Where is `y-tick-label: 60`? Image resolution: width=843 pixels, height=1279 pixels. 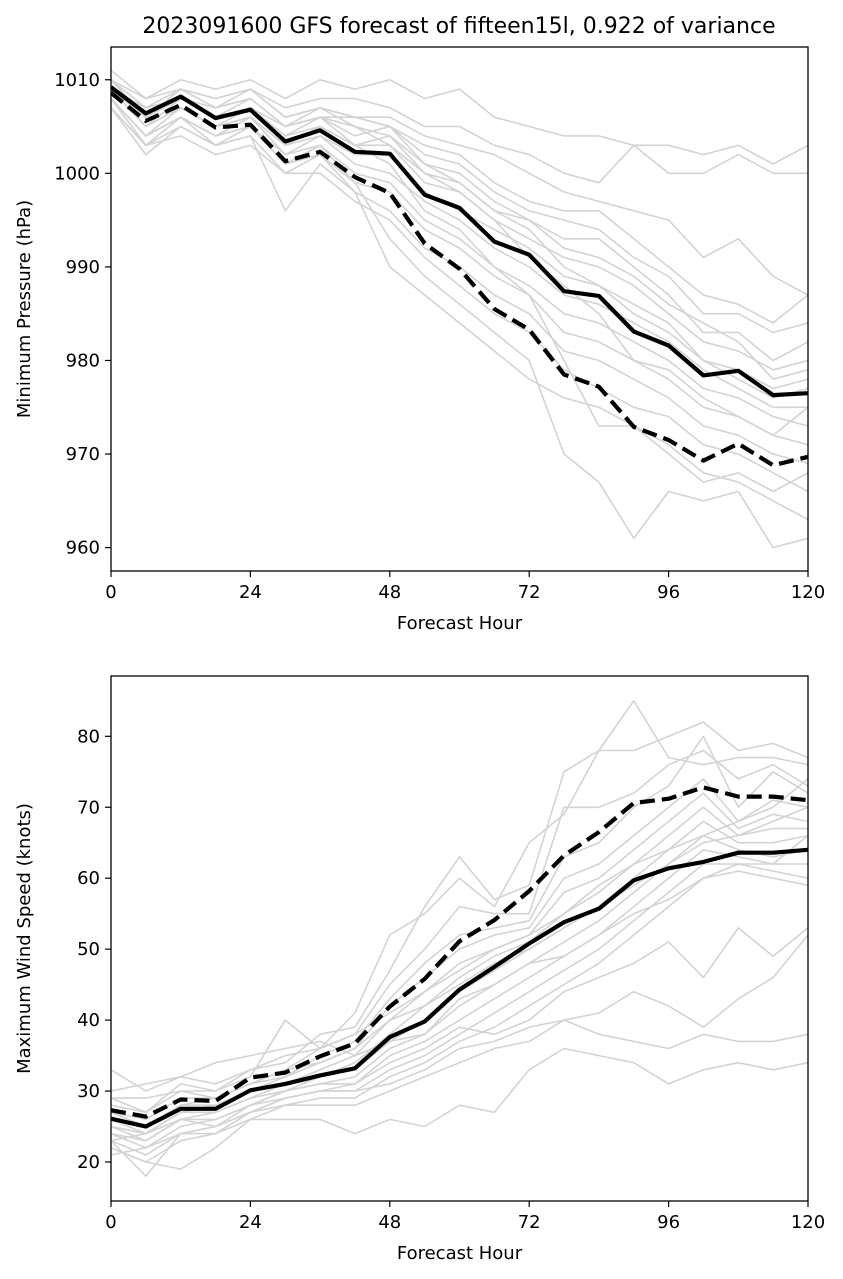
y-tick-label: 60 is located at coordinates (88, 878).